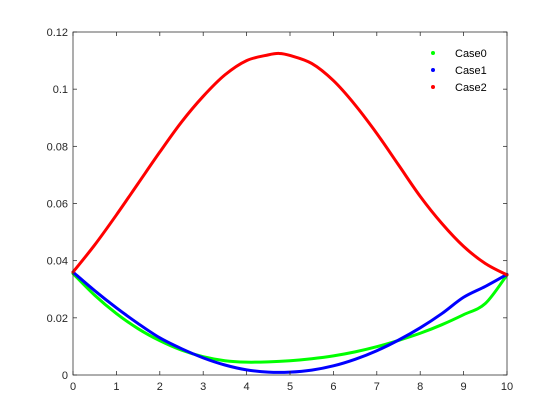 The width and height of the screenshot is (560, 420). Describe the element at coordinates (377, 387) in the screenshot. I see `x-tick-label: 7` at that location.